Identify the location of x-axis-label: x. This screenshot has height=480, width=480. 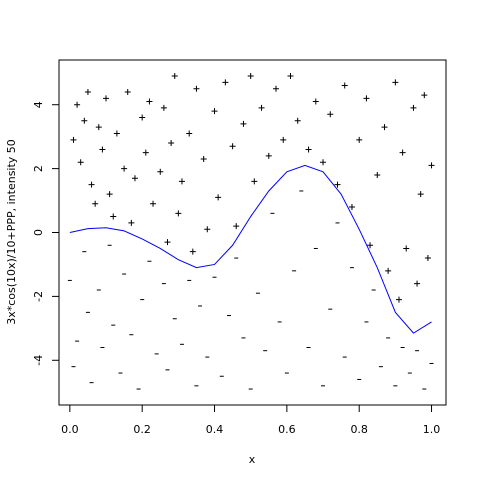
(252, 459).